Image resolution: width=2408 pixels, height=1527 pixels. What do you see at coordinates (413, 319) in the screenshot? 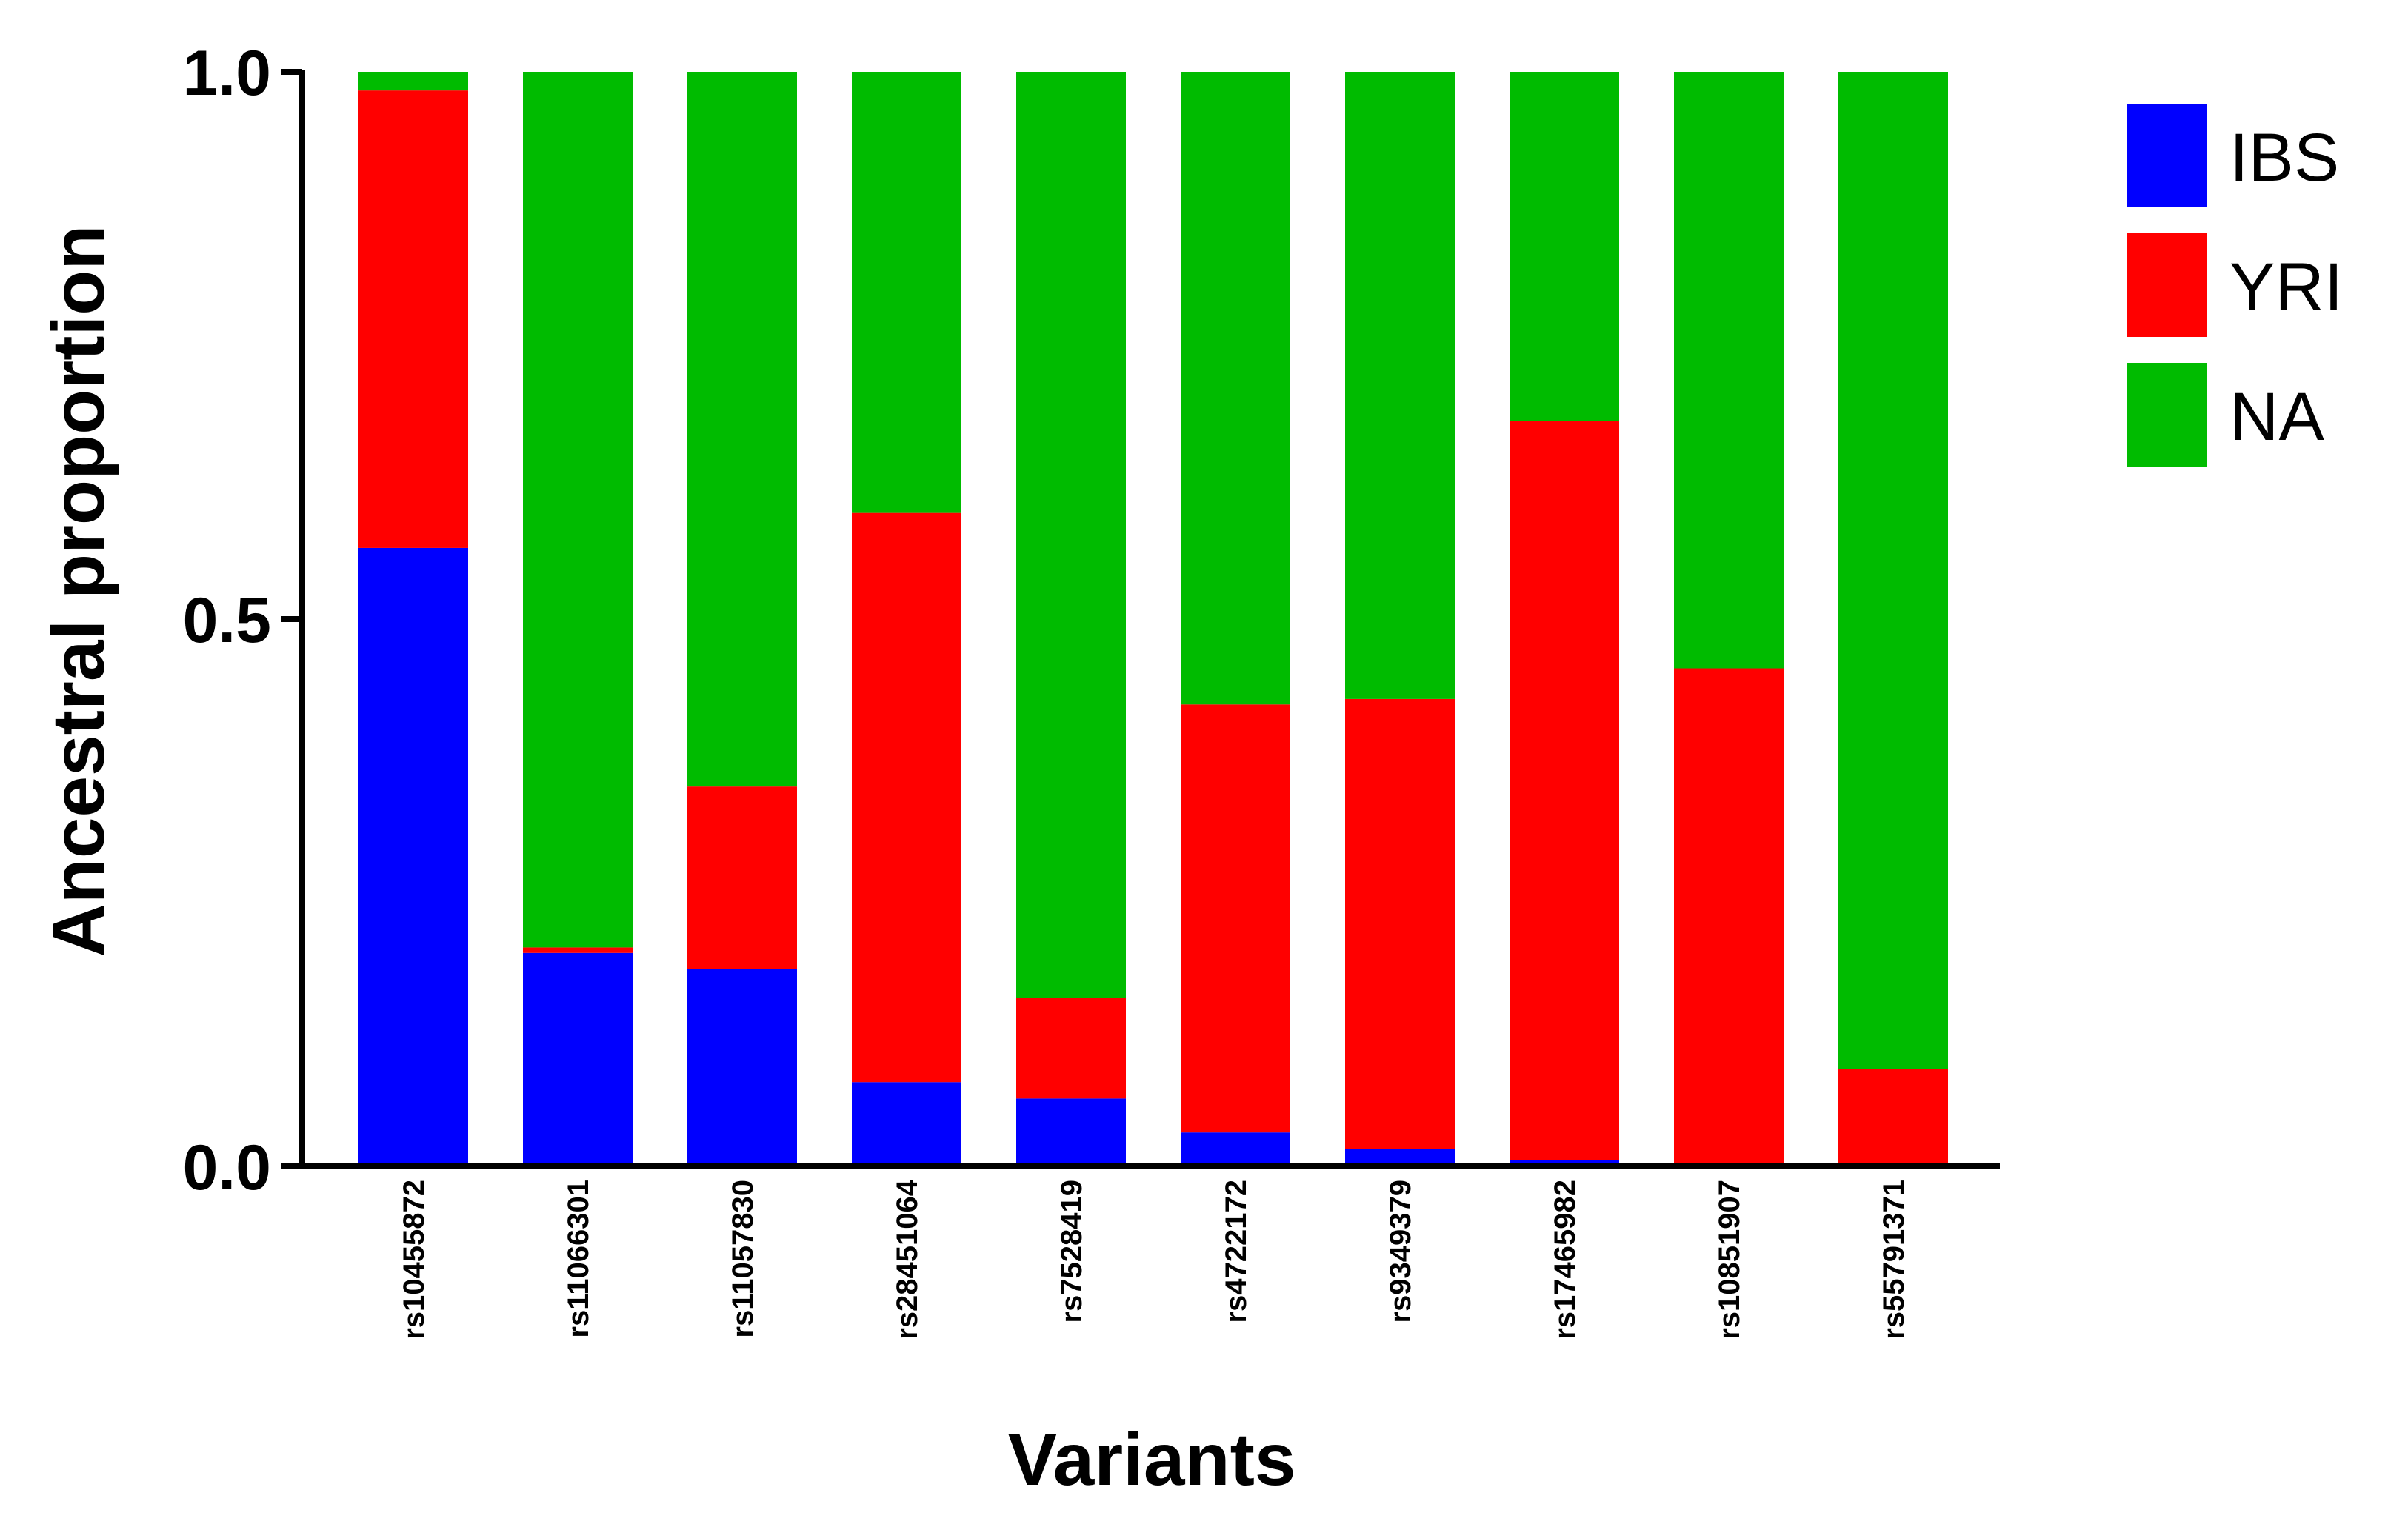
I see `bar-yri-rs10455872` at bounding box center [413, 319].